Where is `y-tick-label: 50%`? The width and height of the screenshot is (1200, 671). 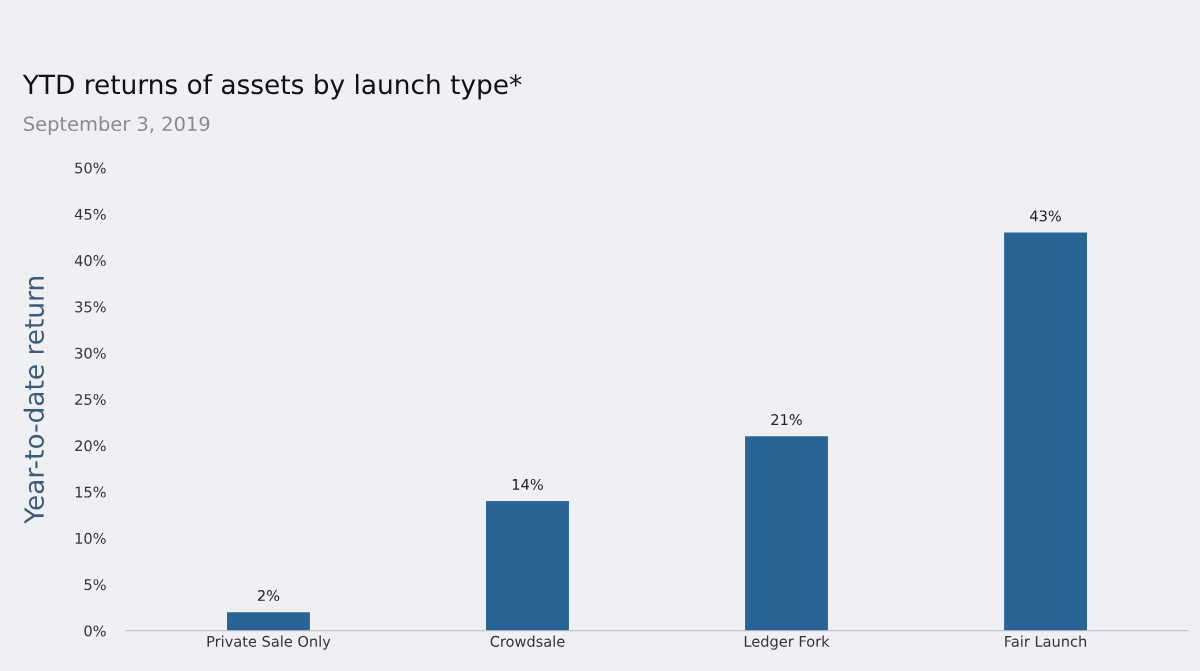
y-tick-label: 50% is located at coordinates (90, 168).